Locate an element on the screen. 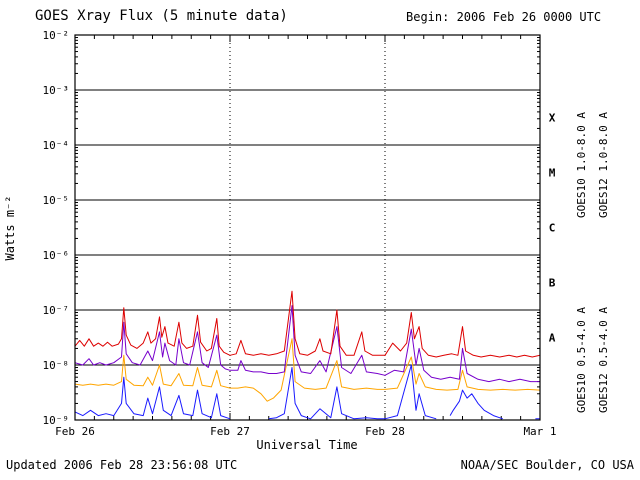 The height and width of the screenshot is (480, 640). series-goes10-long-line is located at coordinates (307, 344).